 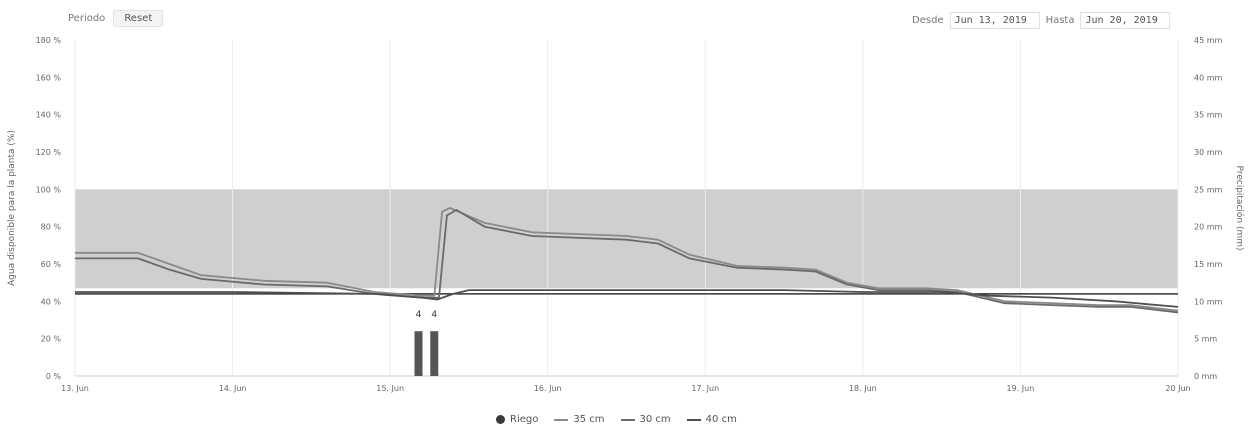 I want to click on reset-button: Reset, so click(x=138, y=18).